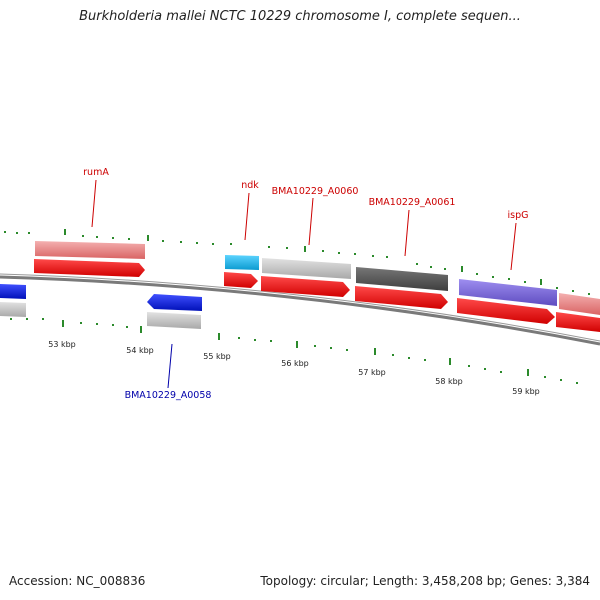 The width and height of the screenshot is (600, 600). I want to click on gene-grey-left, so click(13, 309).